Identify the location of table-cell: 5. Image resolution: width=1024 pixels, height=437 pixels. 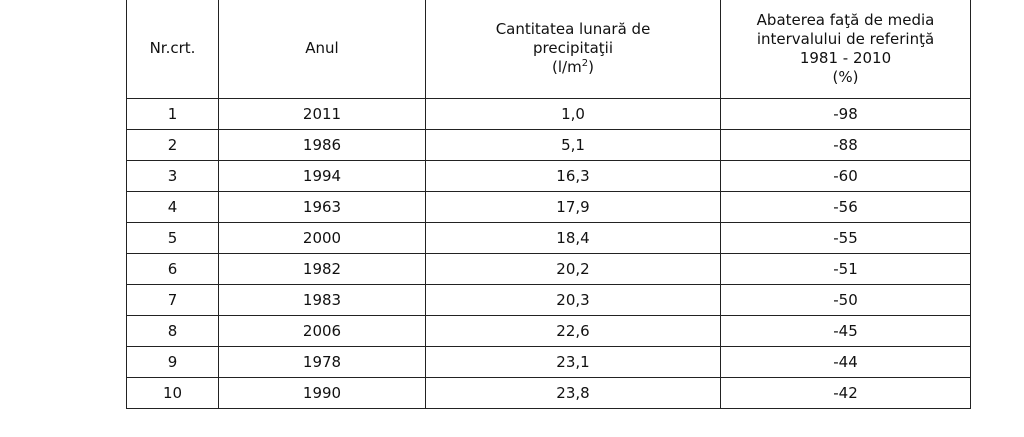
(172, 238).